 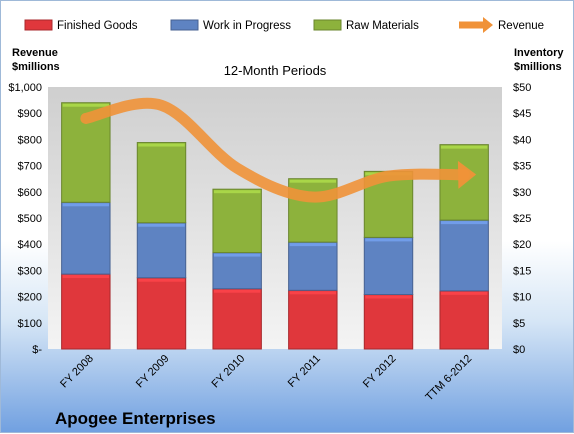 I want to click on chart-title: 12-Month Periods, so click(x=275, y=70).